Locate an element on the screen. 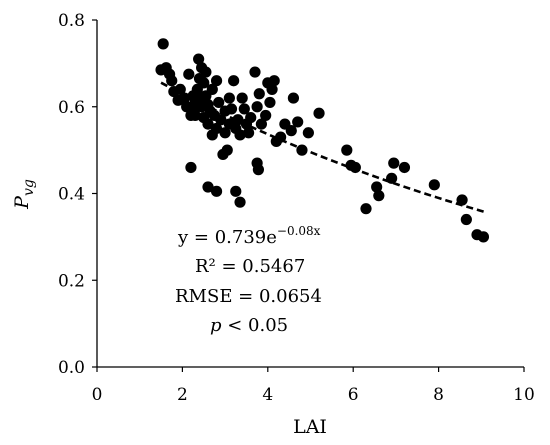 The image size is (550, 445). fit-equation: y = 0.739e−0.08x is located at coordinates (249, 236).